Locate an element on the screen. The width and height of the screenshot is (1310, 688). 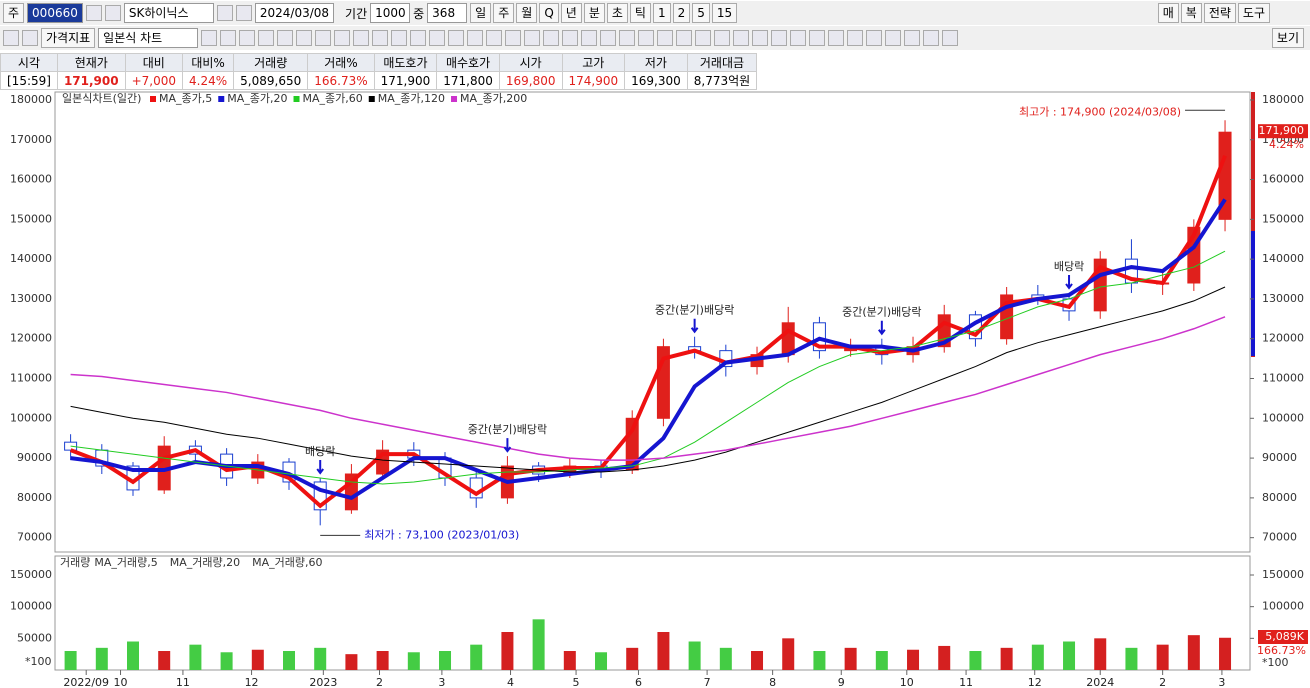
market: 주 is located at coordinates (14, 13).